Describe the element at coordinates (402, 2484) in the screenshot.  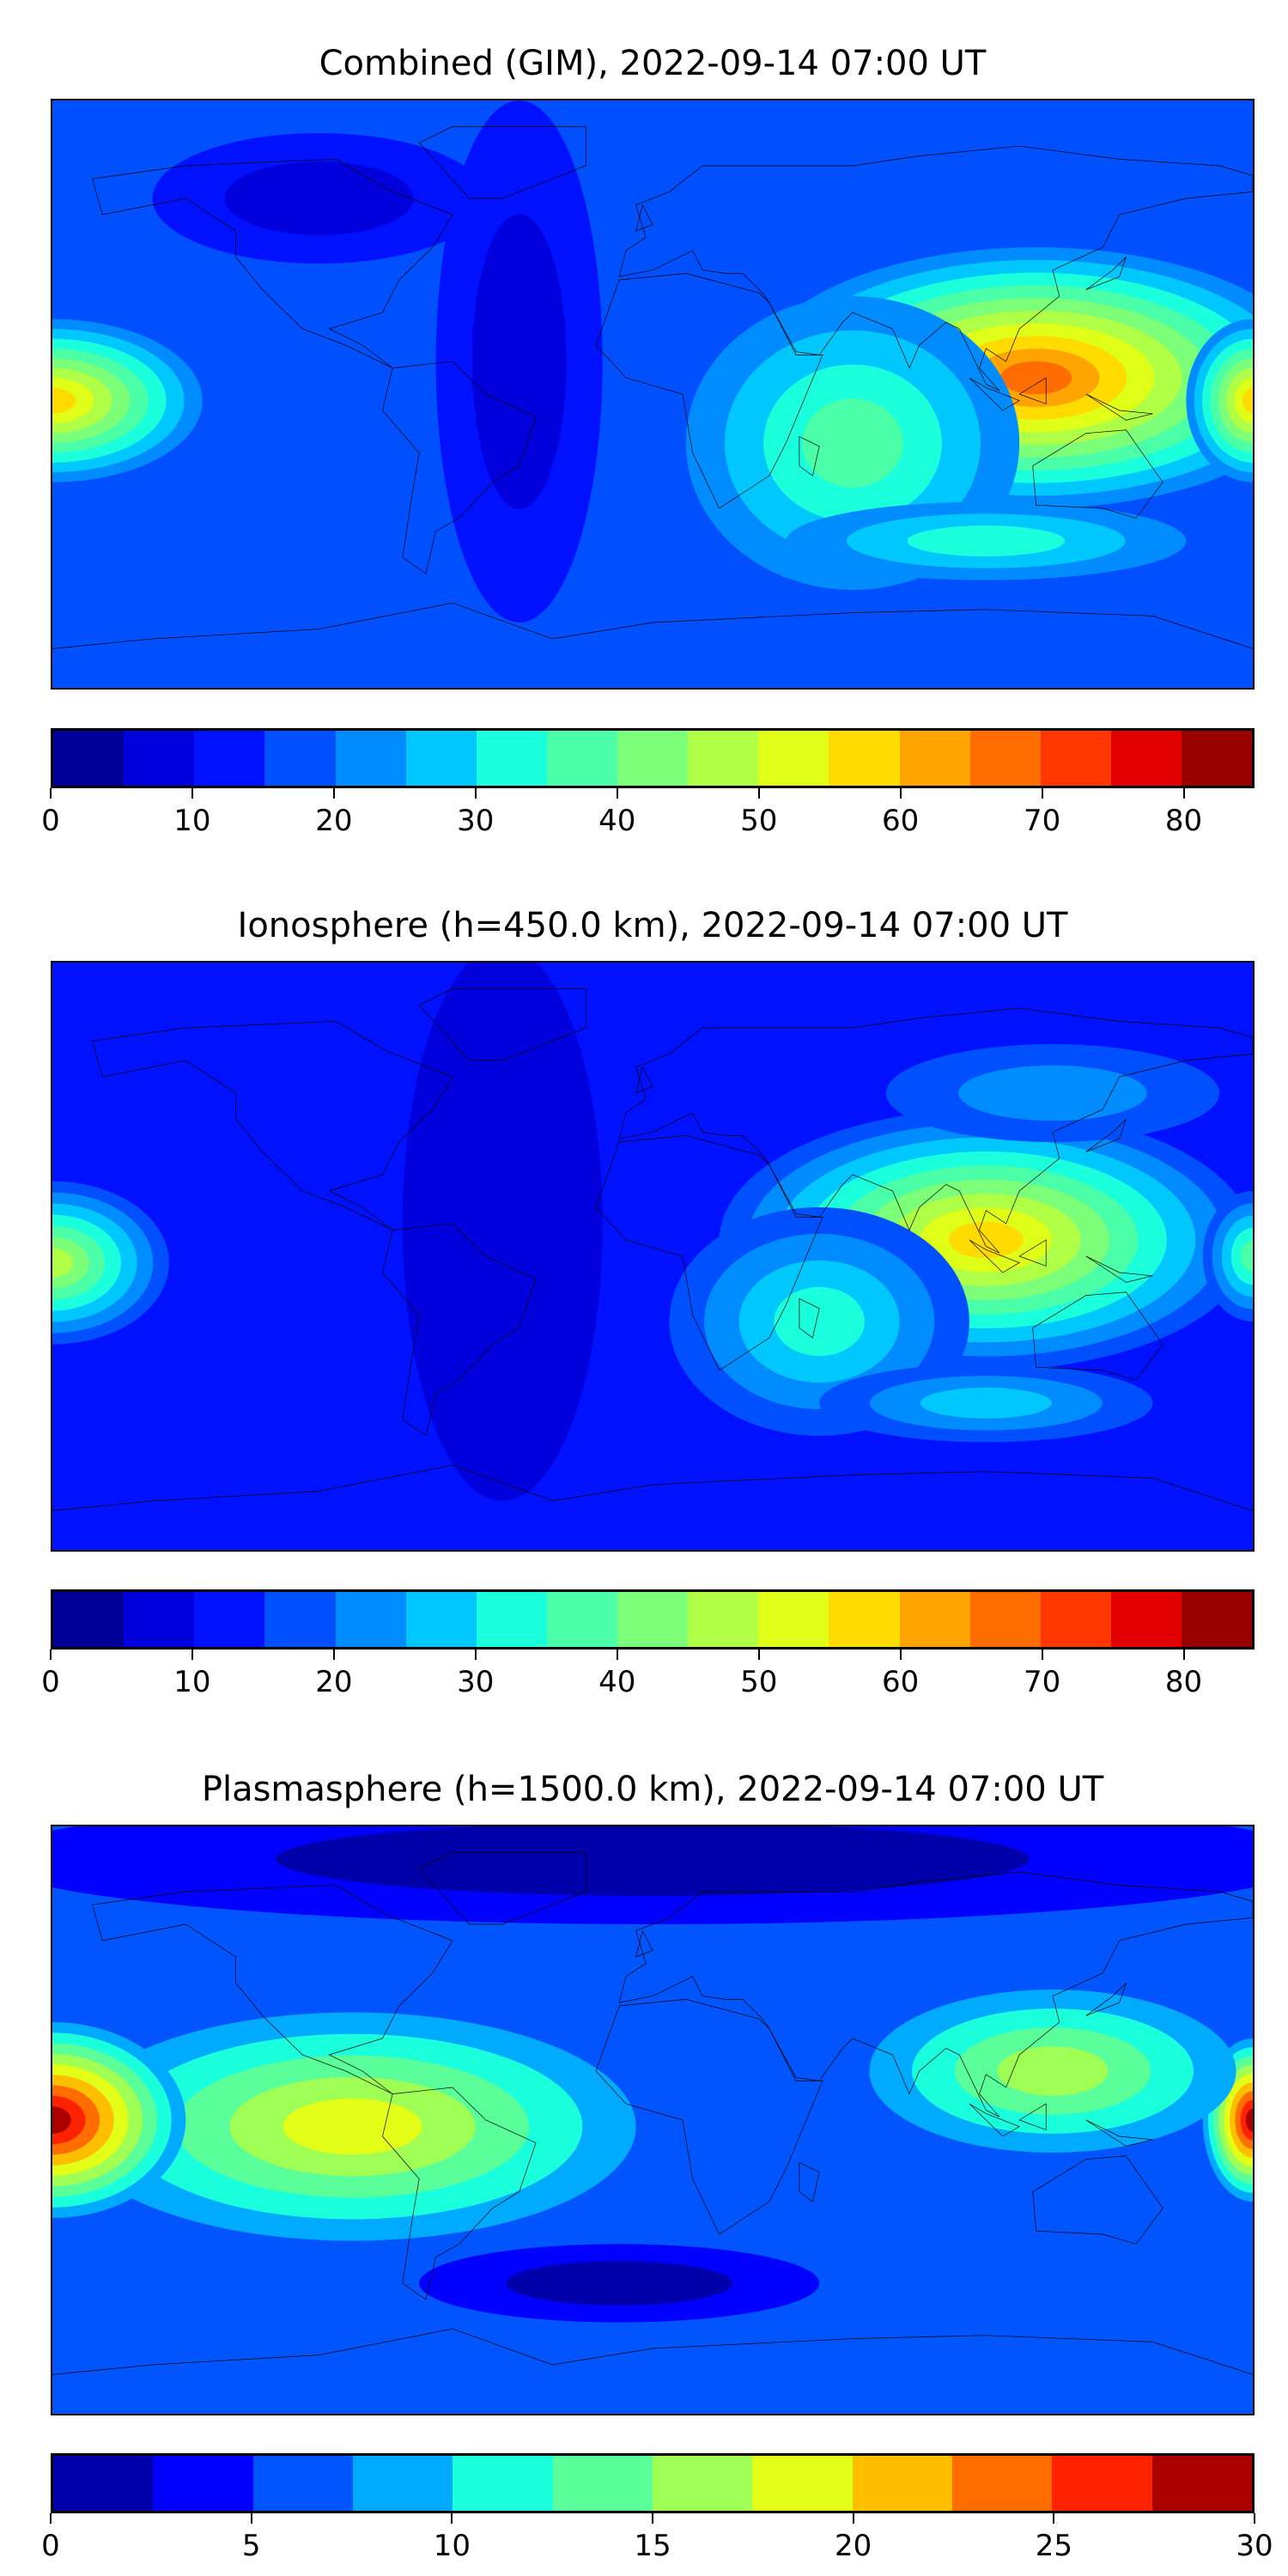
I see `colorbar-bin-7.5` at that location.